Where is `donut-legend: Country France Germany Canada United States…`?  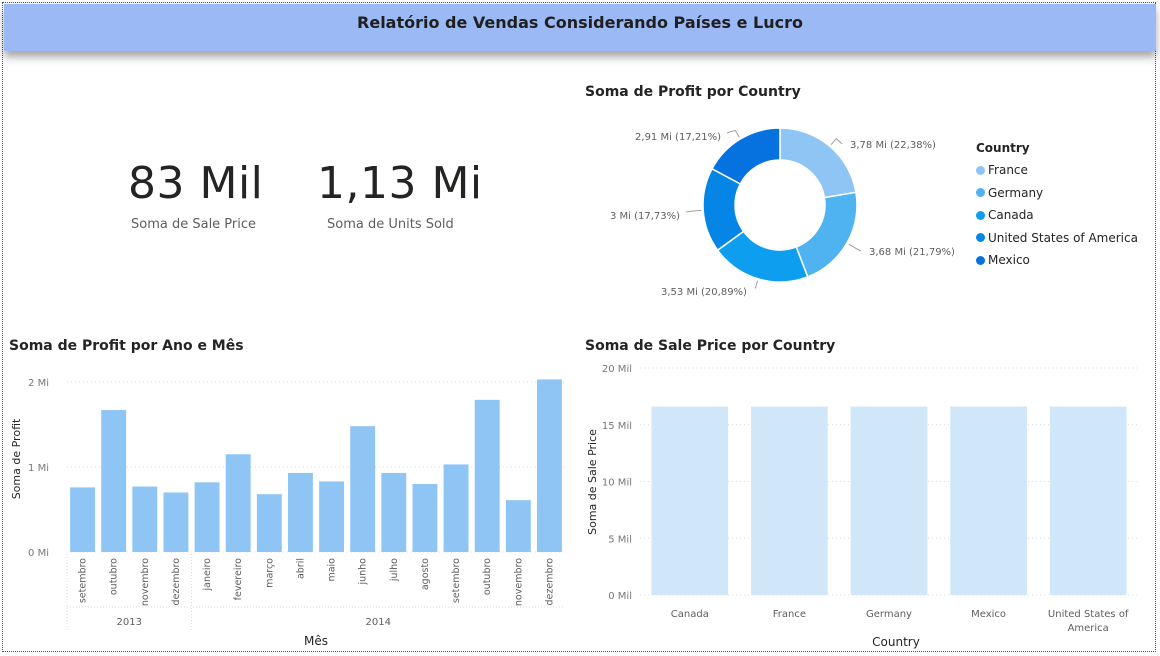
donut-legend: Country France Germany Canada United States… is located at coordinates (1057, 206).